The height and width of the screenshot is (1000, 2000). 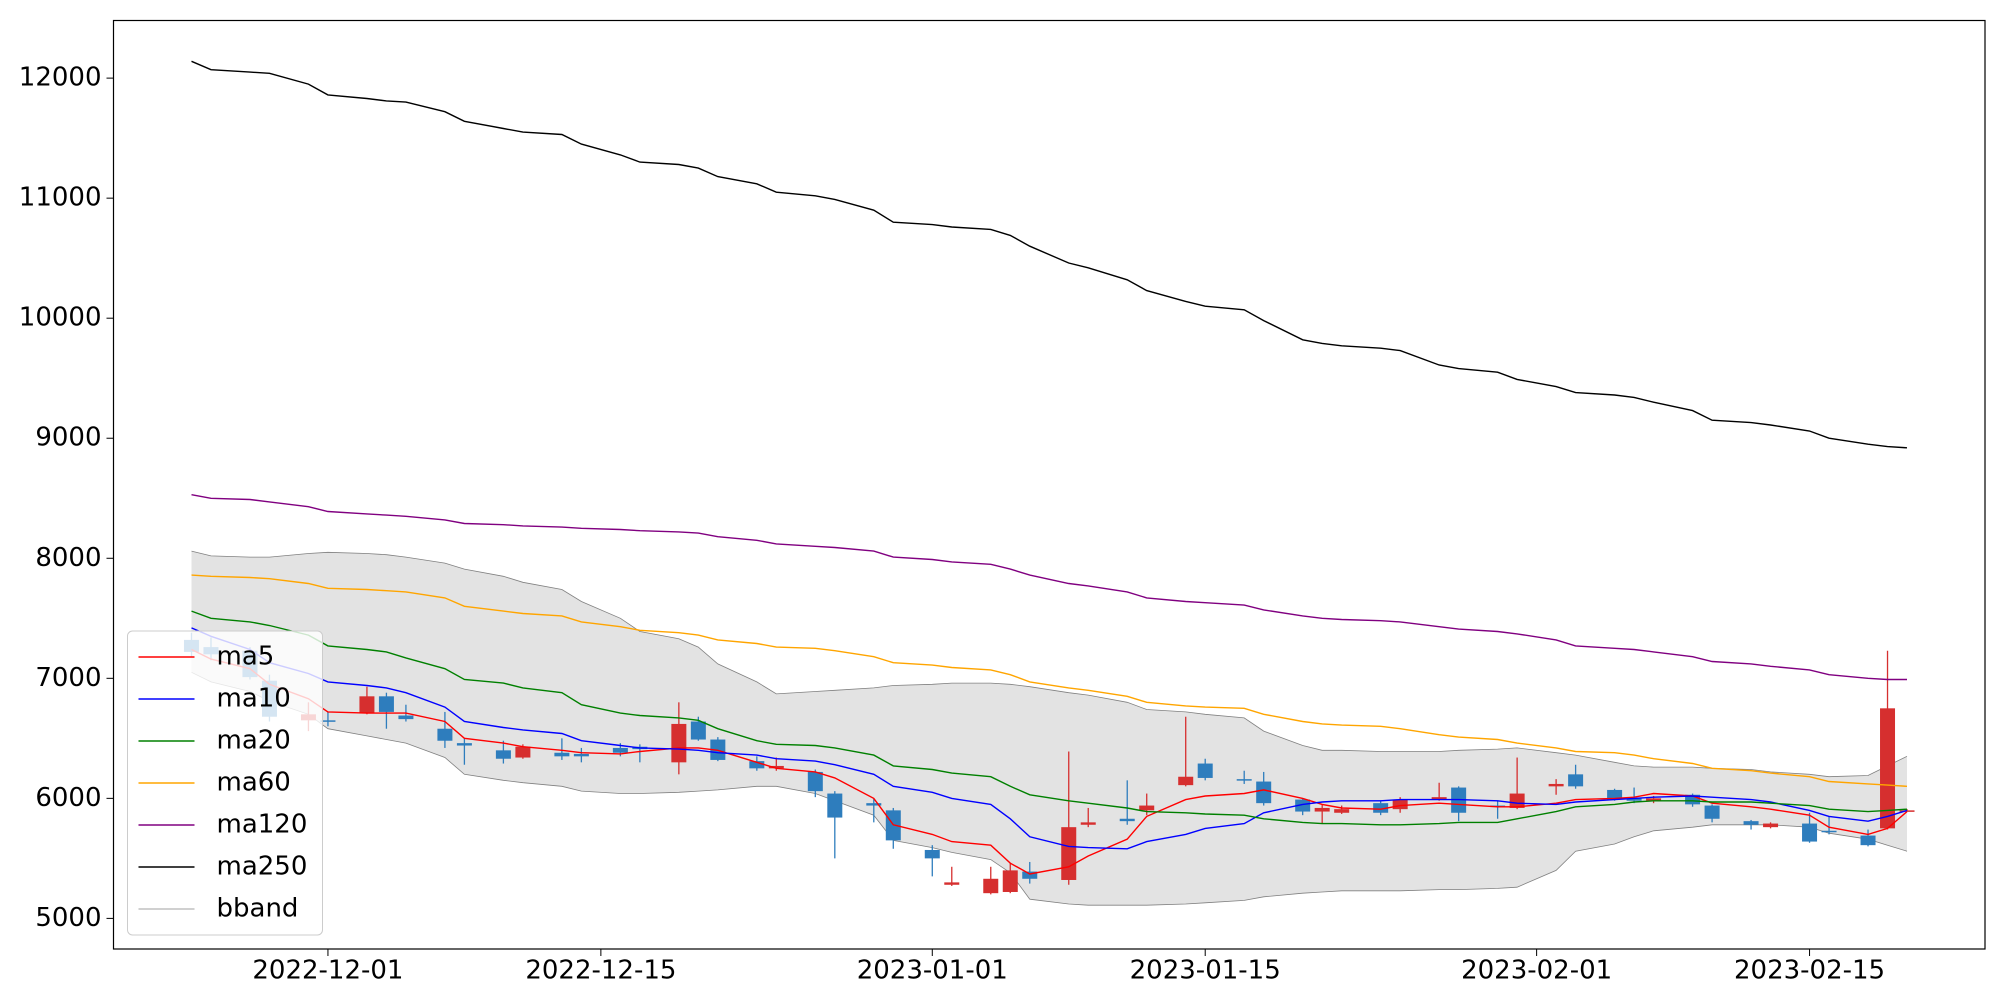 What do you see at coordinates (68, 438) in the screenshot?
I see `y-tick-label: 9000` at bounding box center [68, 438].